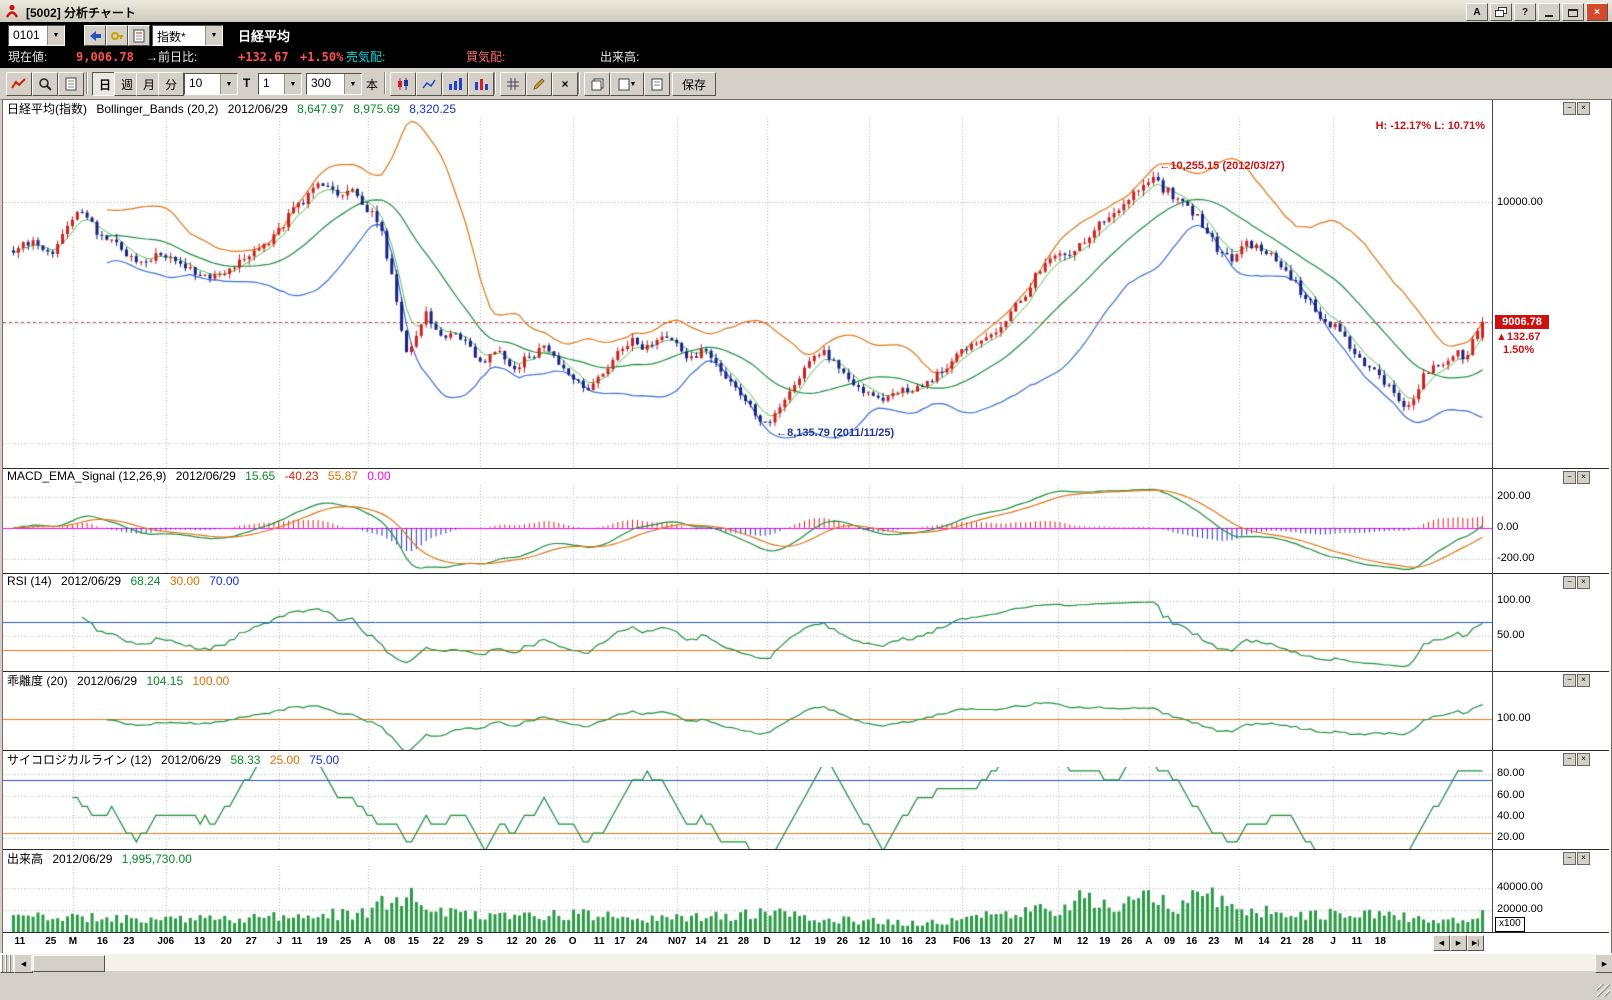  I want to click on unit-dropdown-icon: ▼, so click(292, 84).